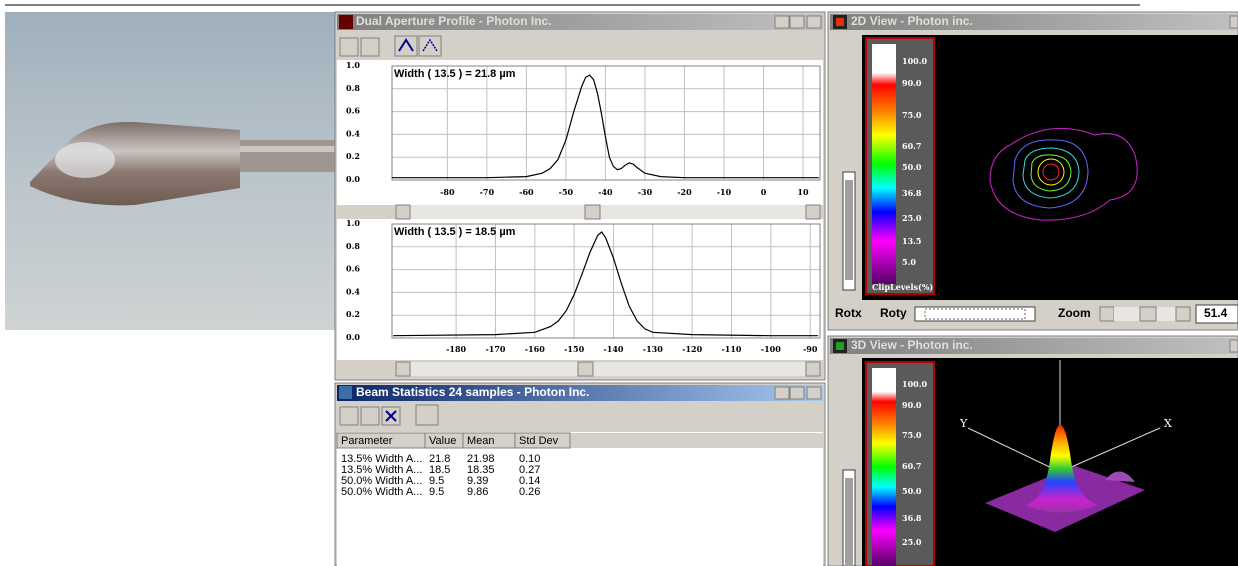  I want to click on zoom-down, so click(1107, 314).